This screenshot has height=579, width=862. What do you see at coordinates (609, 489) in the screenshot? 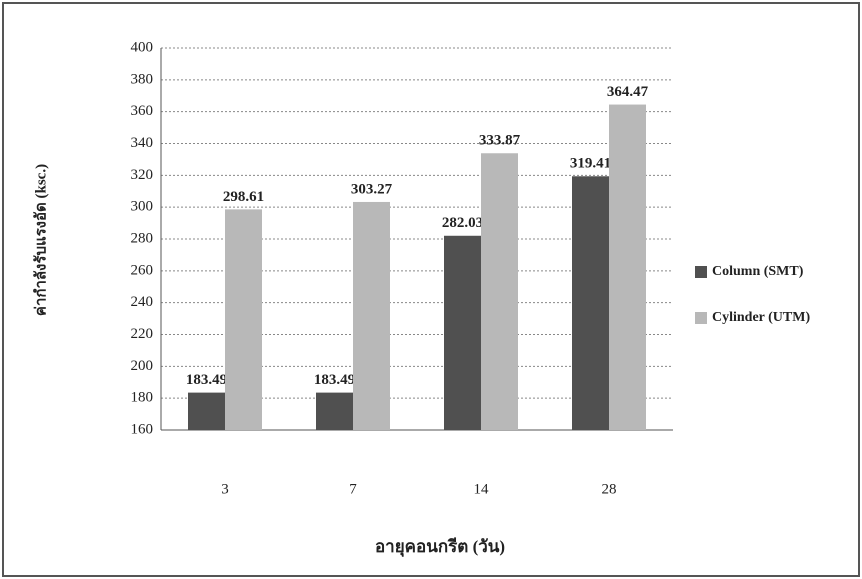
I see `x-tick-label: 28` at bounding box center [609, 489].